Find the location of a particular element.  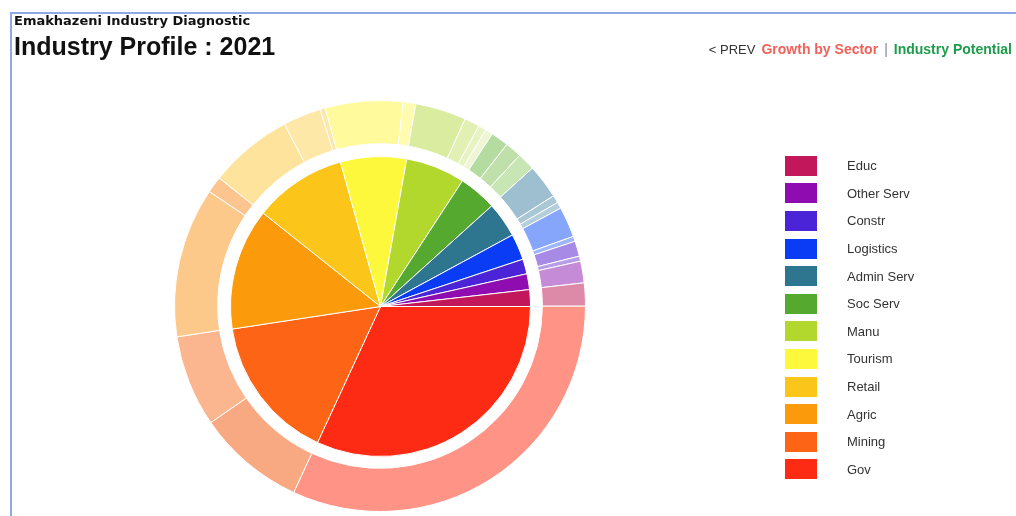

legend-label: Gov is located at coordinates (859, 469).